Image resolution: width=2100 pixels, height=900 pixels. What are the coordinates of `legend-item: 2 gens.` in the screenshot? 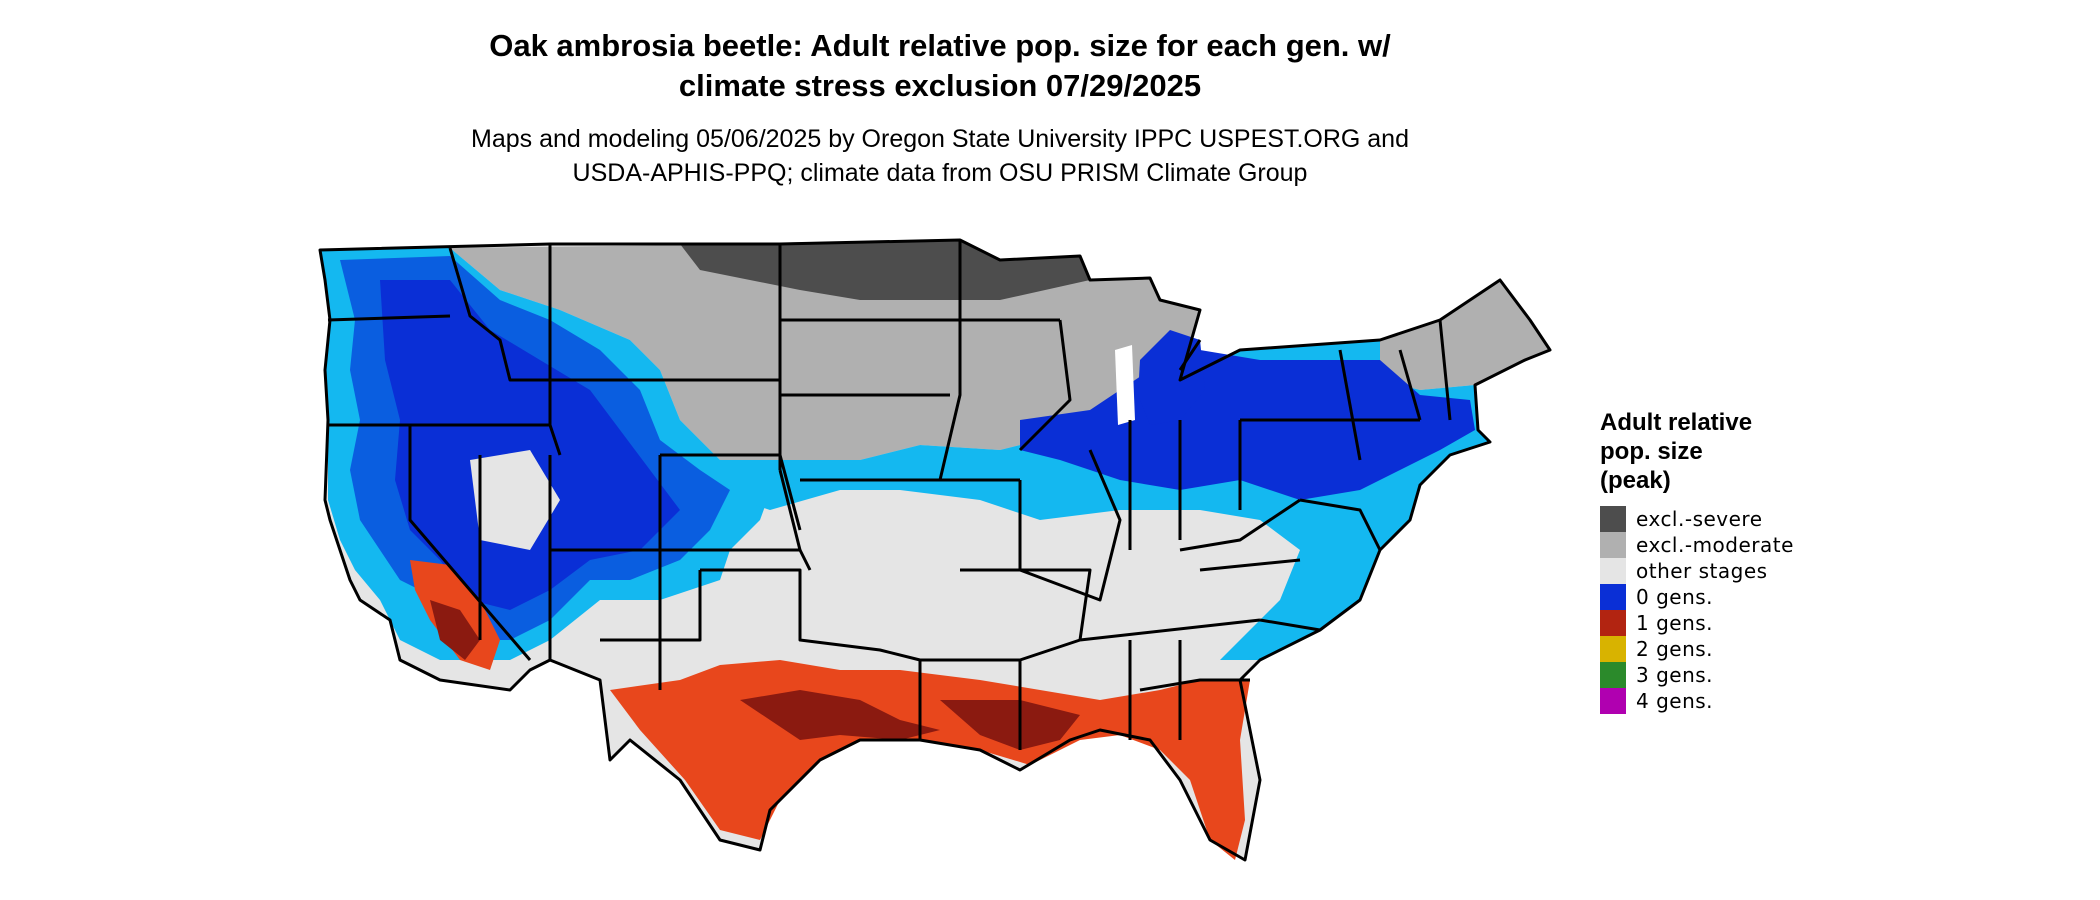 It's located at (1760, 649).